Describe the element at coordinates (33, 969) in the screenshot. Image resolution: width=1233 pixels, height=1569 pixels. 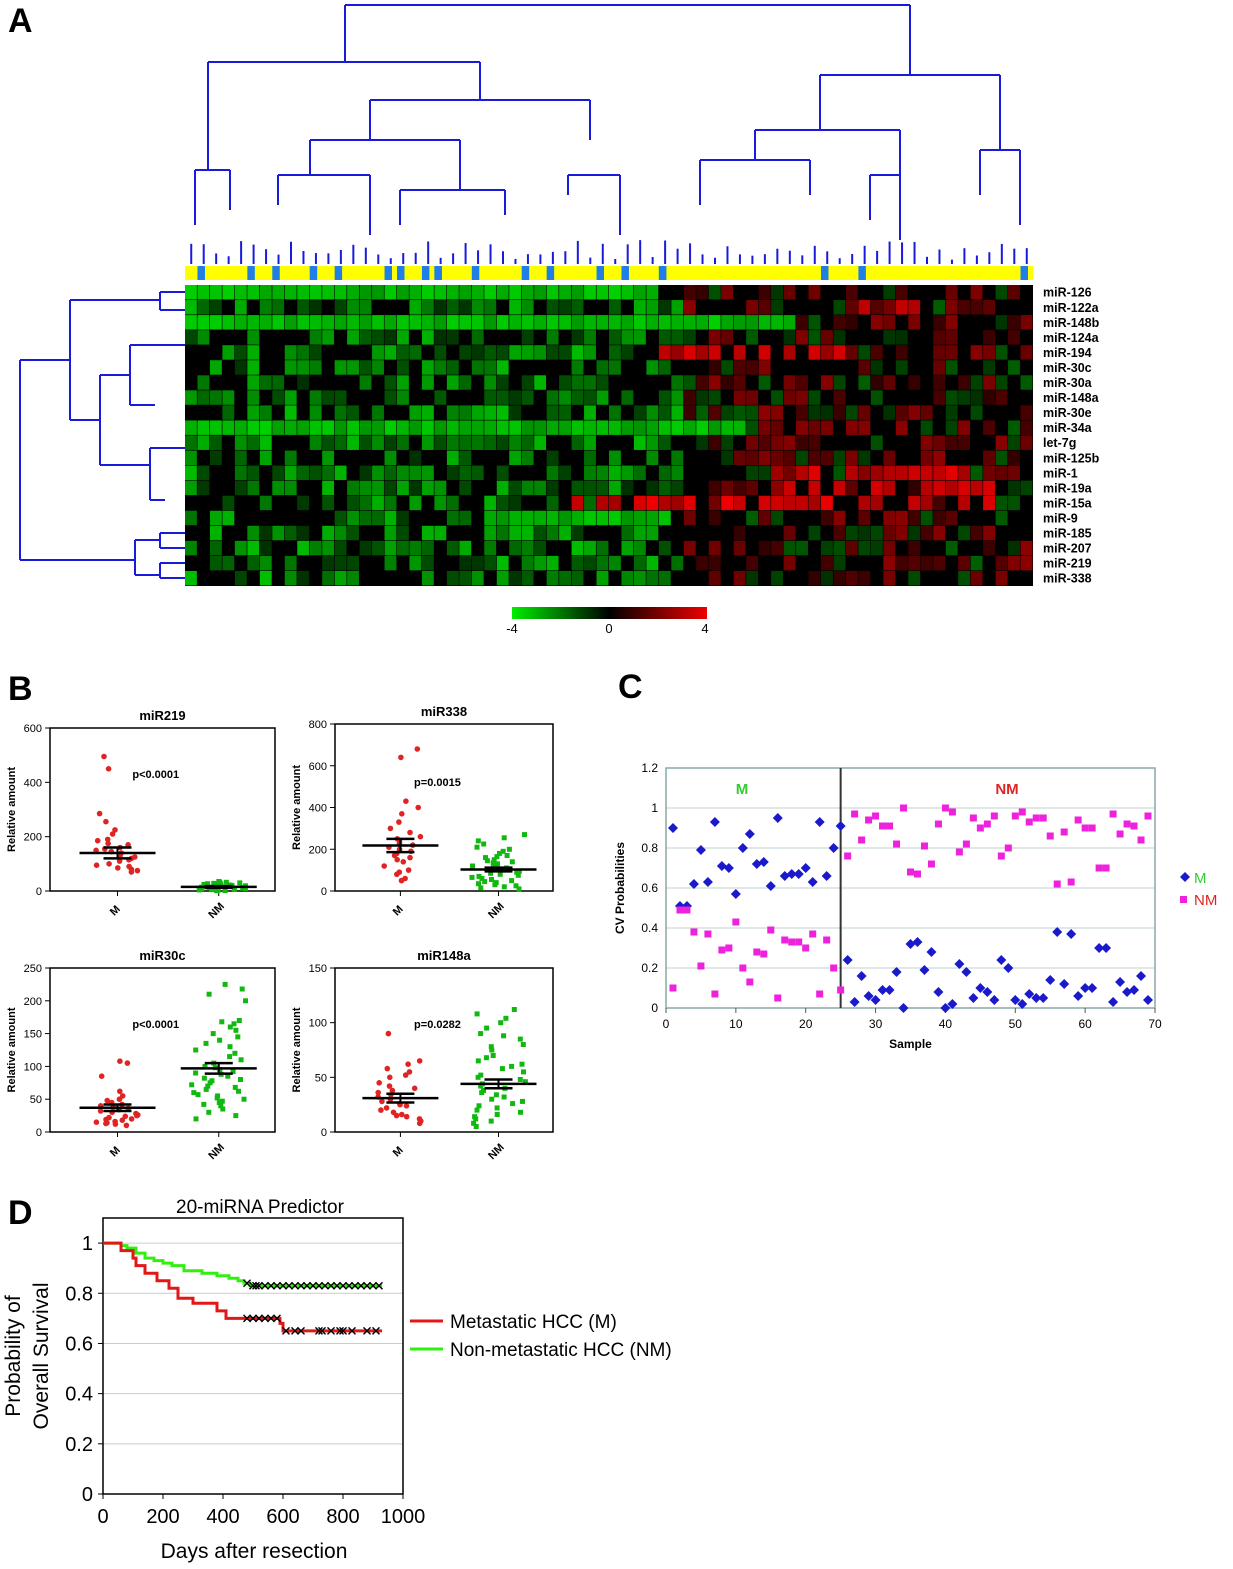
I see `y-tick-label: 250` at that location.